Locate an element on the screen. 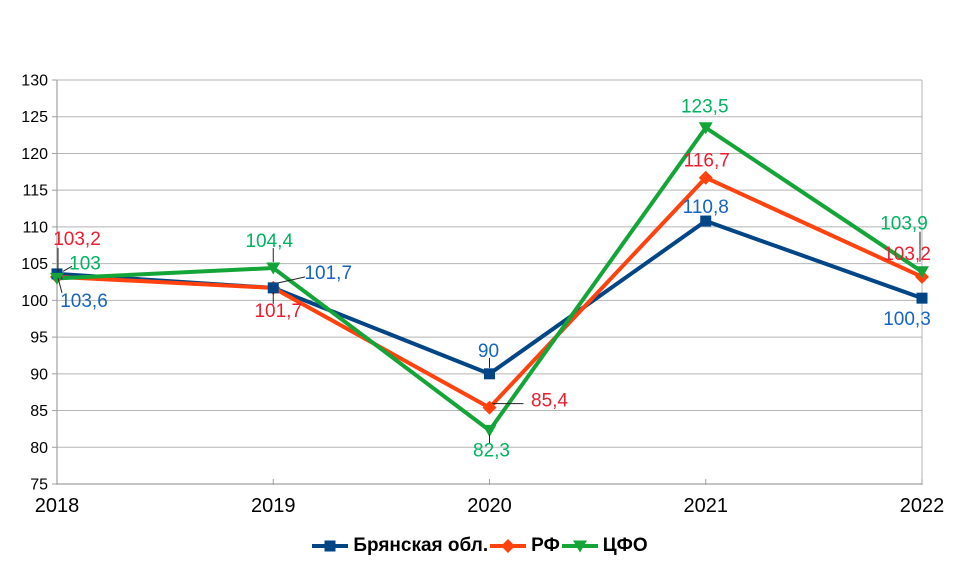 Image resolution: width=960 pixels, height=576 pixels. legend-item-bryanskaya-obl: Брянская обл. is located at coordinates (400, 546).